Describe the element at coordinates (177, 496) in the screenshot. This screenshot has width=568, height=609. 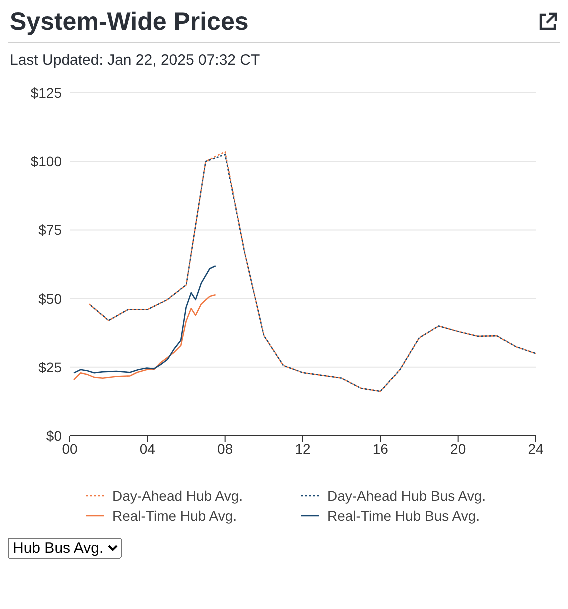
I see `legend-label: Day-Ahead Hub Avg.` at that location.